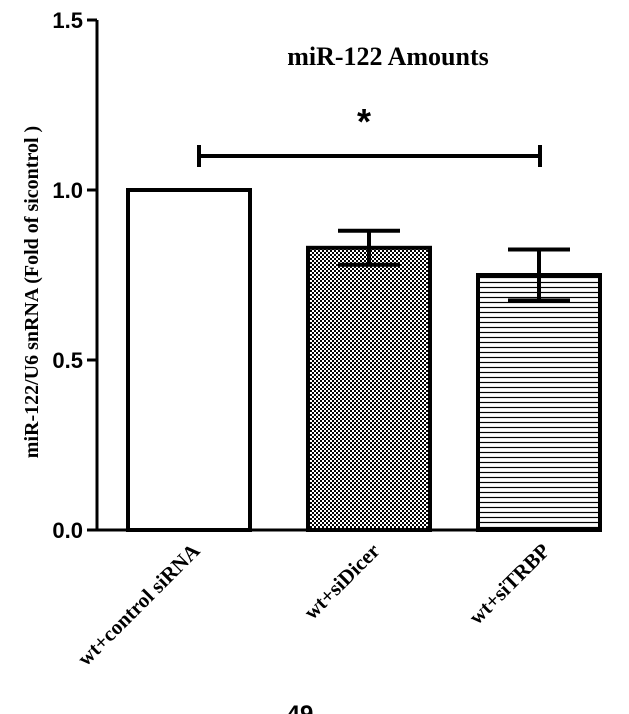  What do you see at coordinates (300, 707) in the screenshot?
I see `page-number: 49` at bounding box center [300, 707].